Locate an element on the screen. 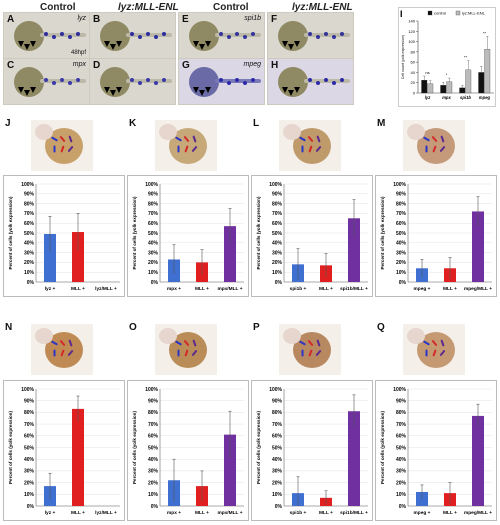 The width and height of the screenshot is (500, 525). significance-label: ns is located at coordinates (427, 72).